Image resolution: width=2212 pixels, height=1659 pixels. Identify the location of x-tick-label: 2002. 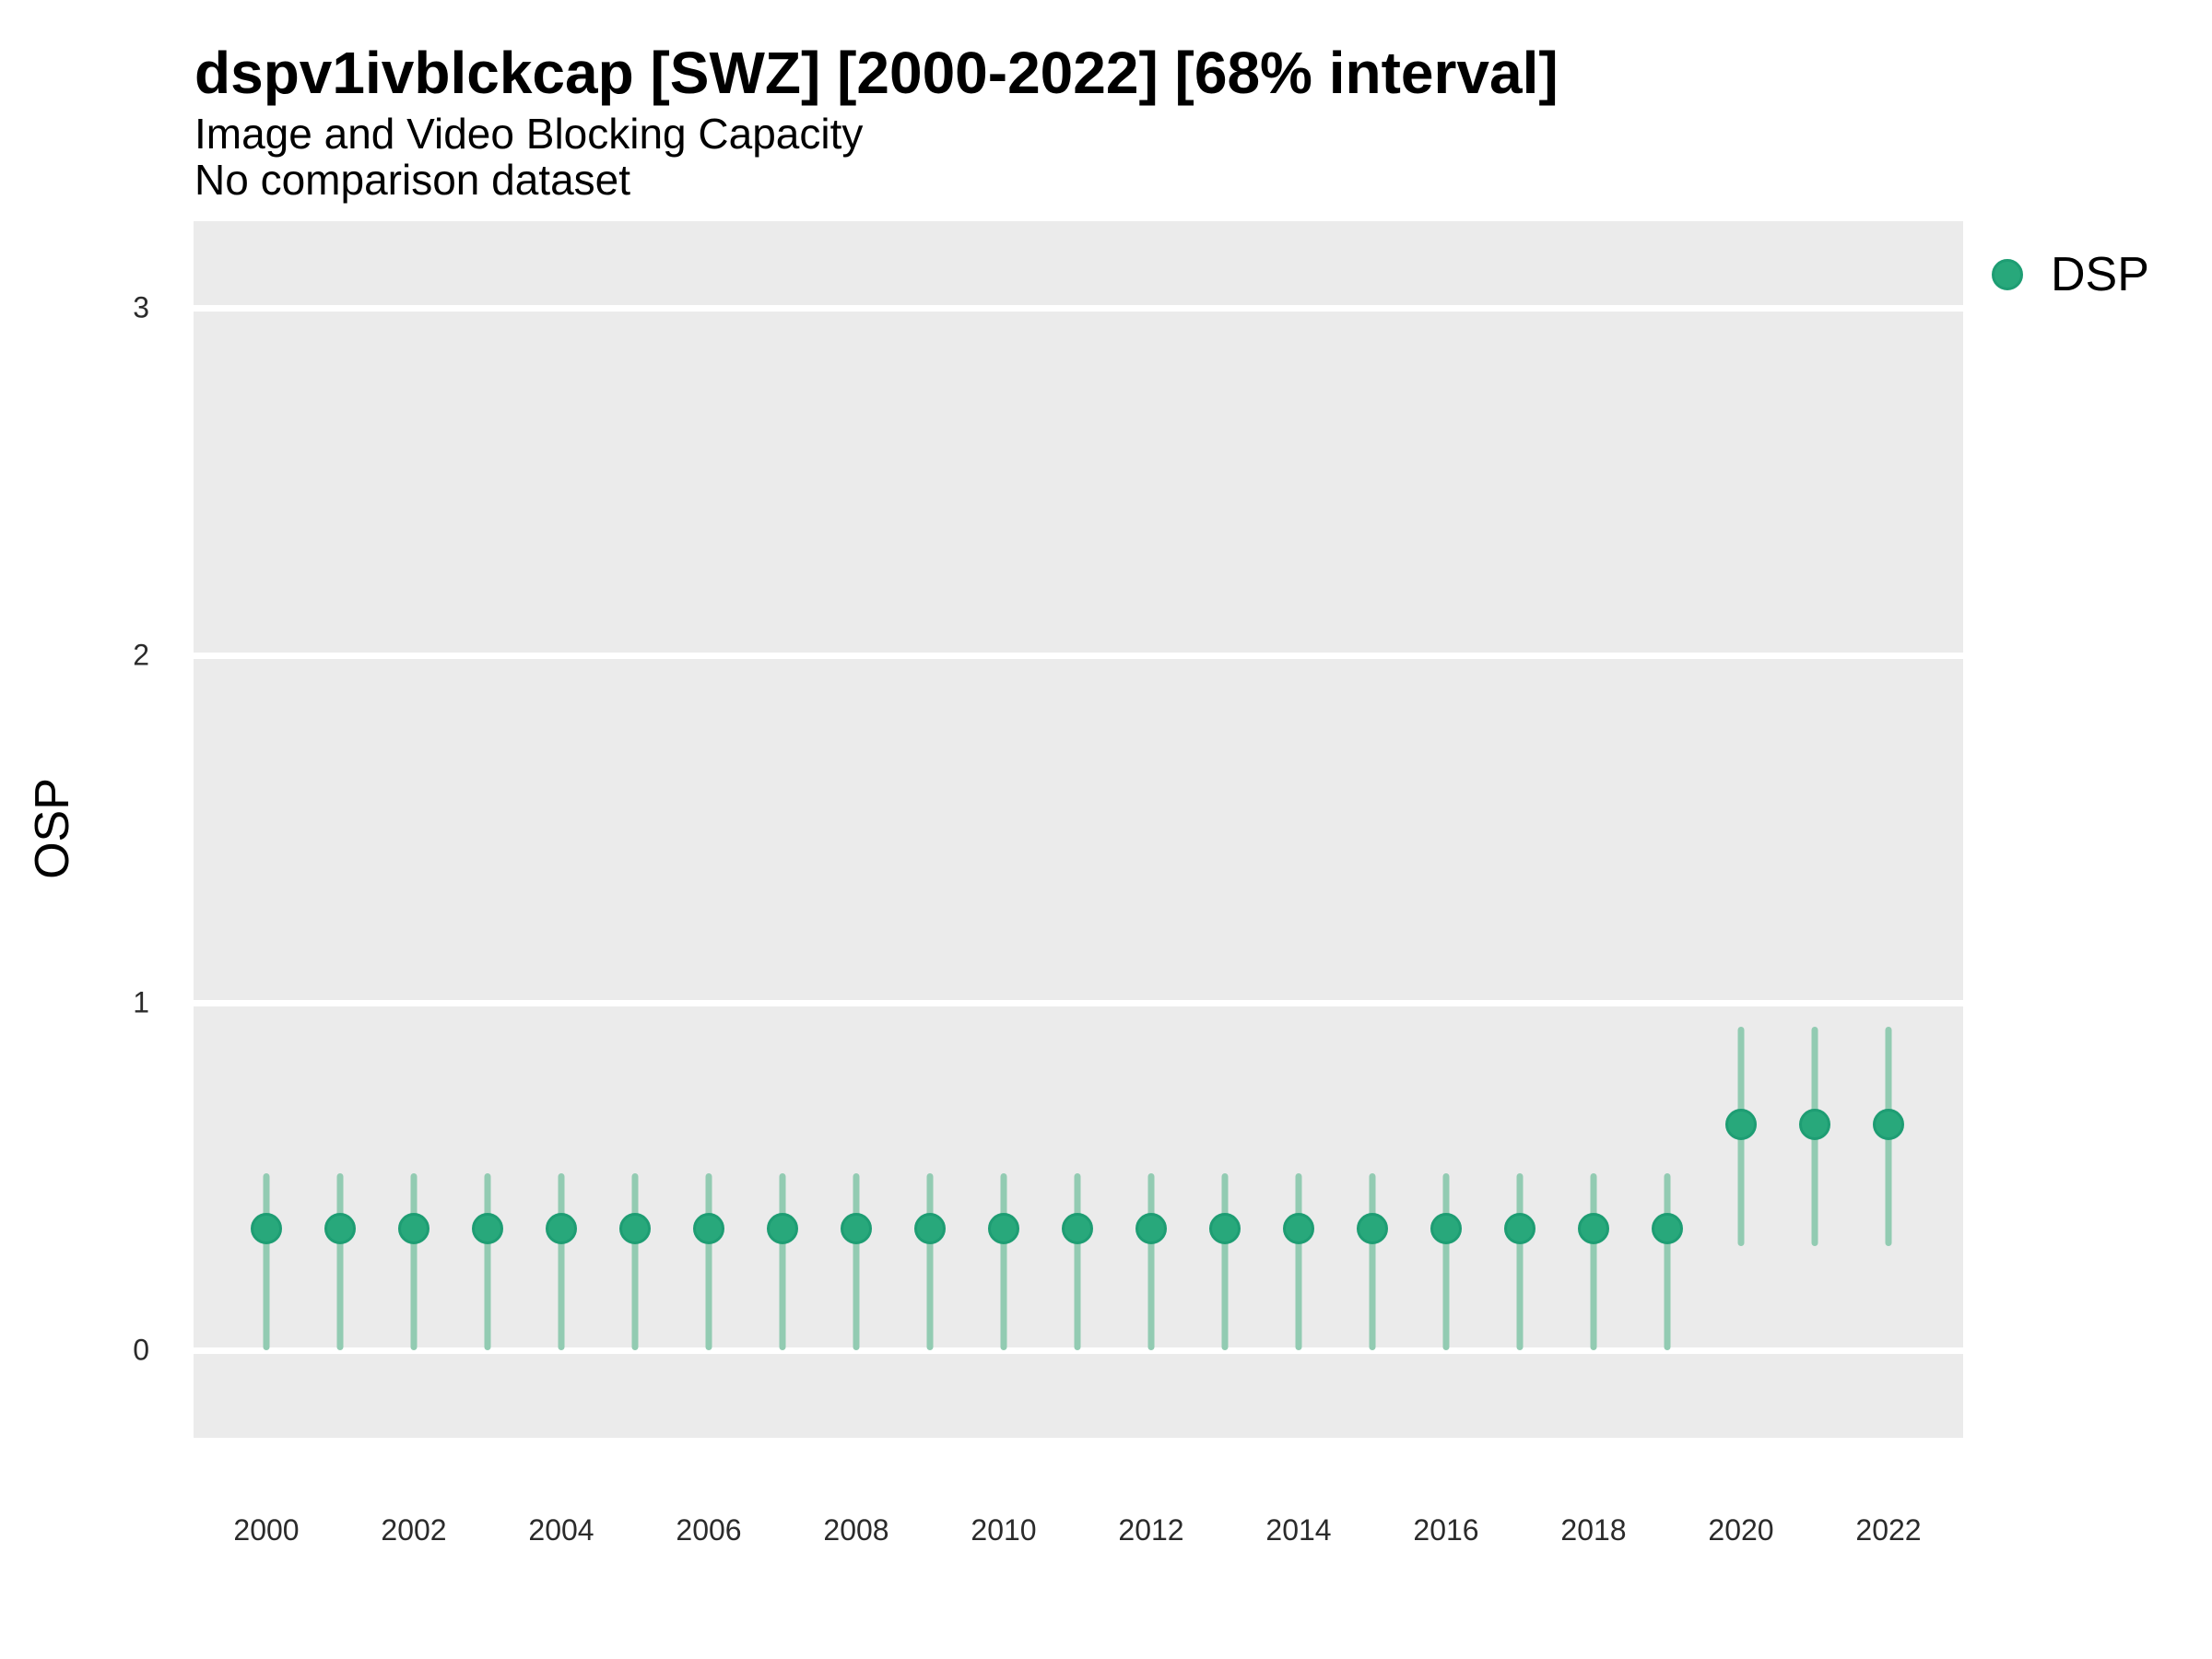
(414, 1530).